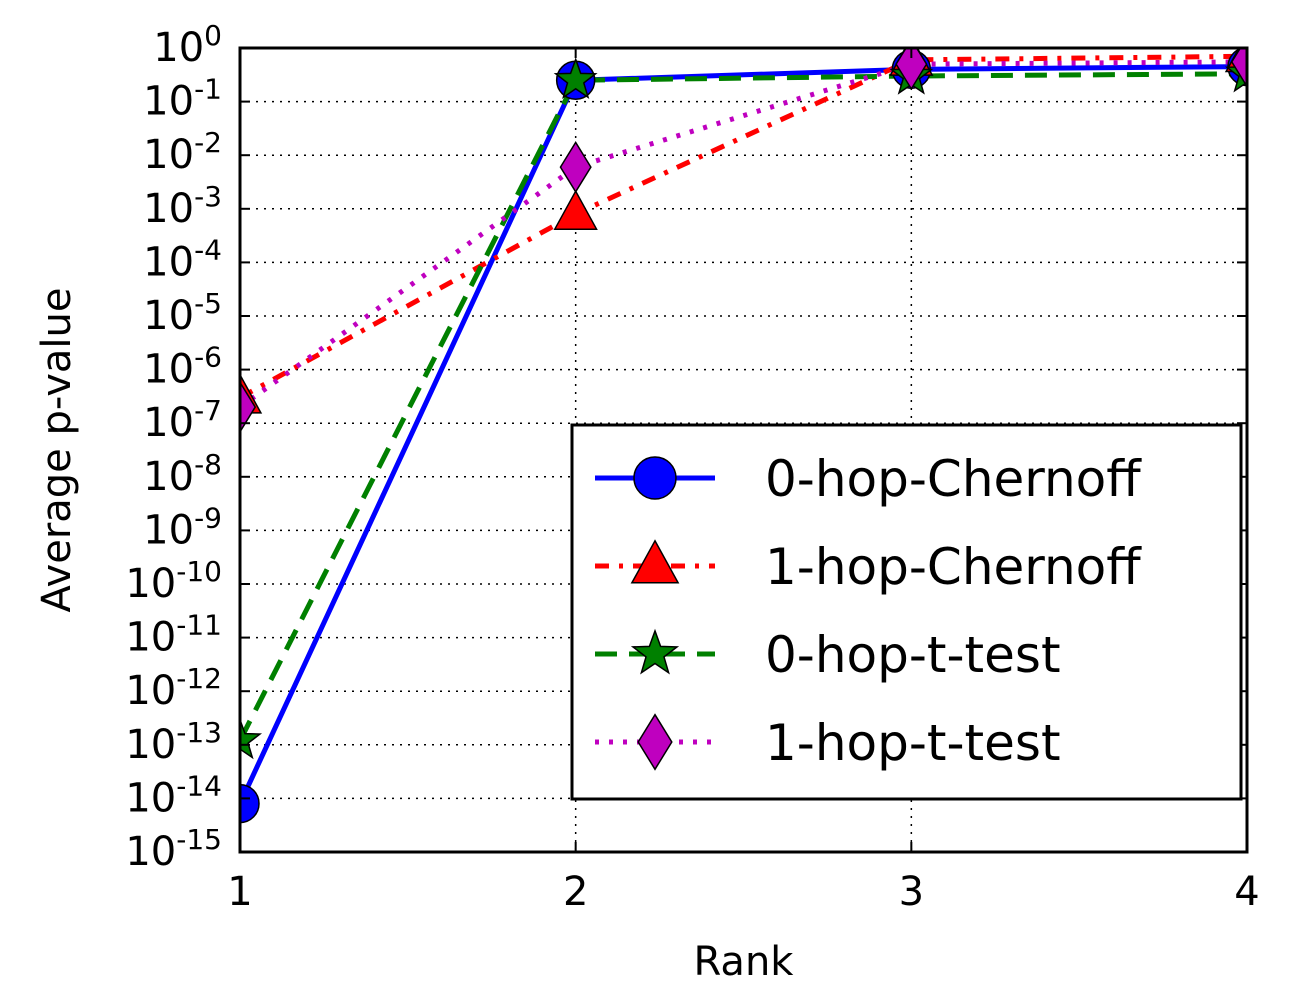  I want to click on x-tick-label: 1, so click(239, 892).